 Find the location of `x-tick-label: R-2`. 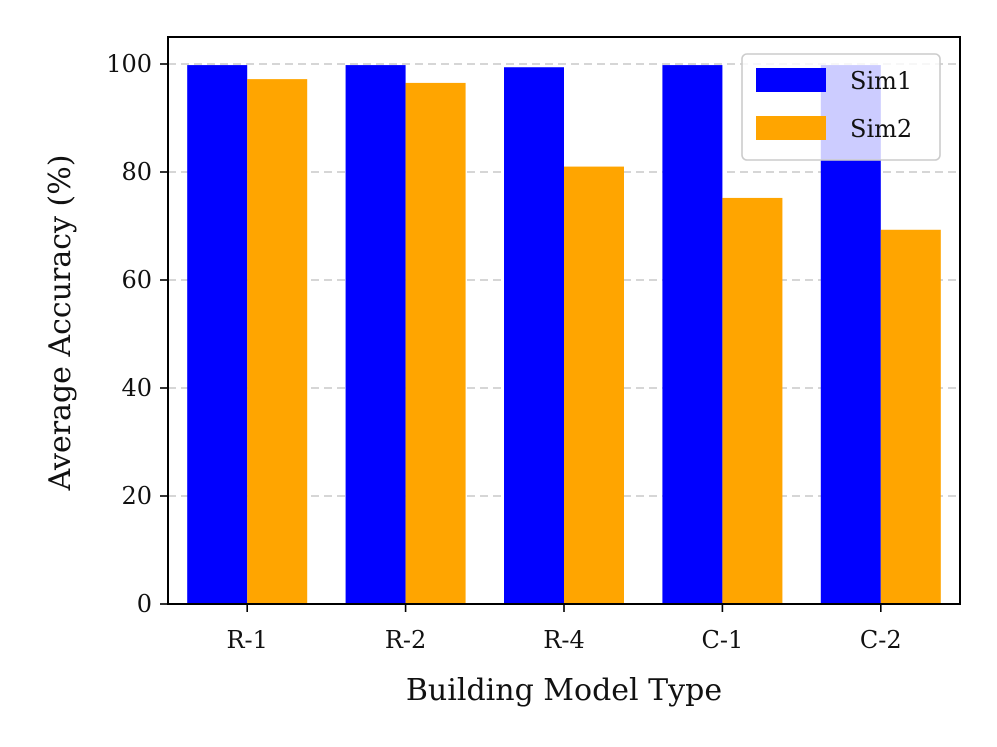

x-tick-label: R-2 is located at coordinates (405, 640).